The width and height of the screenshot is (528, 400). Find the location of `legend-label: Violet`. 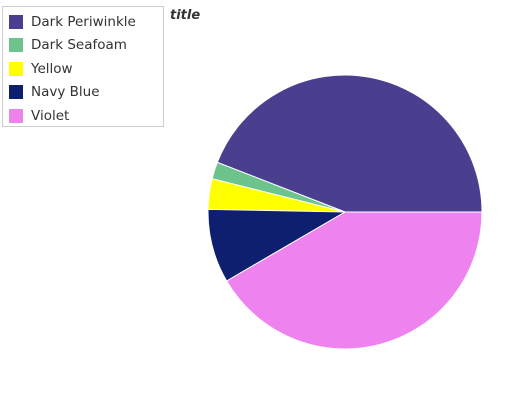

legend-label: Violet is located at coordinates (50, 116).